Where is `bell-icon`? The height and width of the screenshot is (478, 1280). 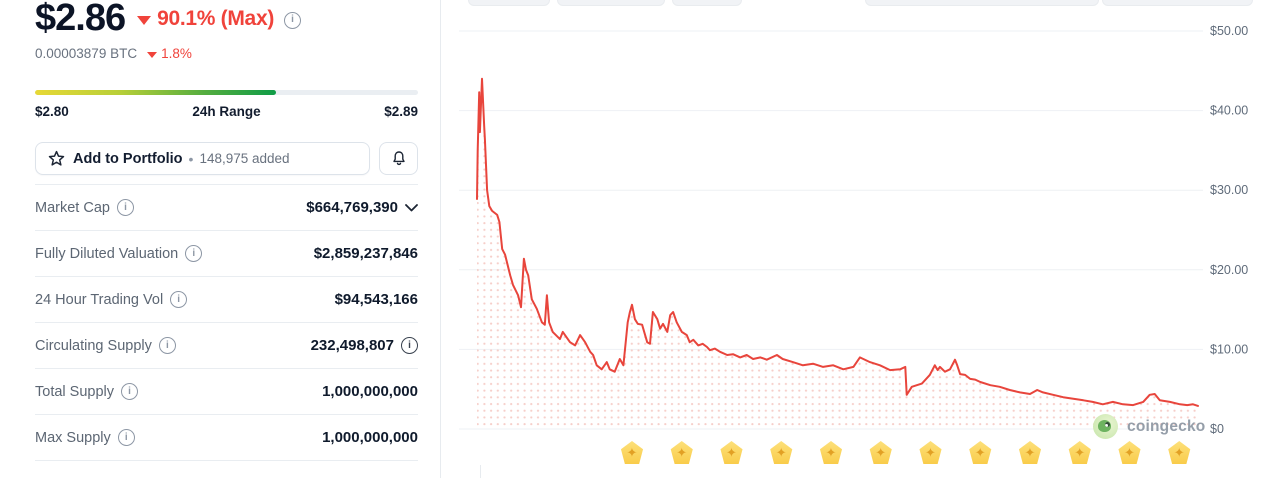
bell-icon is located at coordinates (398, 158).